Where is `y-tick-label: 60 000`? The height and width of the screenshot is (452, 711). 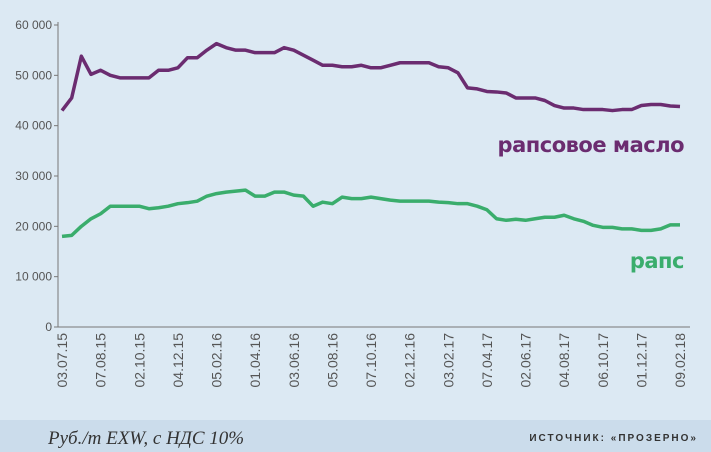 y-tick-label: 60 000 is located at coordinates (33, 25).